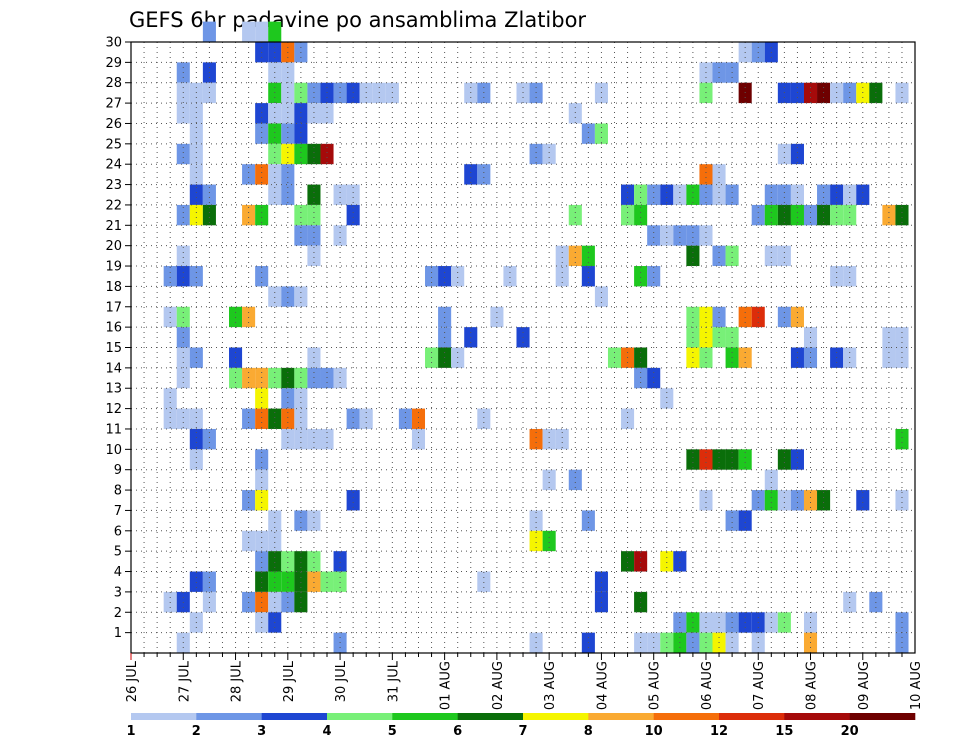  What do you see at coordinates (118, 552) in the screenshot?
I see `y-tick-label: 5` at bounding box center [118, 552].